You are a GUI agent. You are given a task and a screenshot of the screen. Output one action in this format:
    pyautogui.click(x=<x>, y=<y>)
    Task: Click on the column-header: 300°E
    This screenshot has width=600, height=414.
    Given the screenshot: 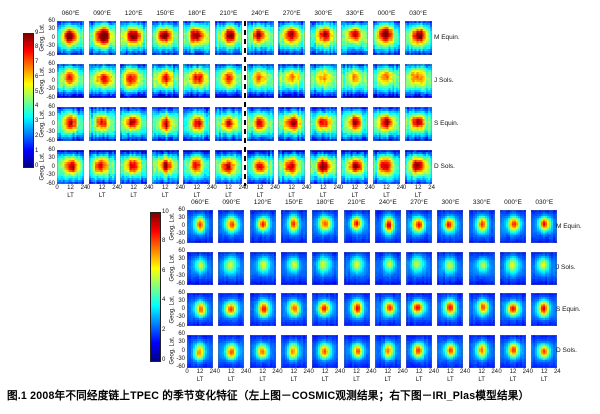 What is the action you would take?
    pyautogui.click(x=323, y=13)
    